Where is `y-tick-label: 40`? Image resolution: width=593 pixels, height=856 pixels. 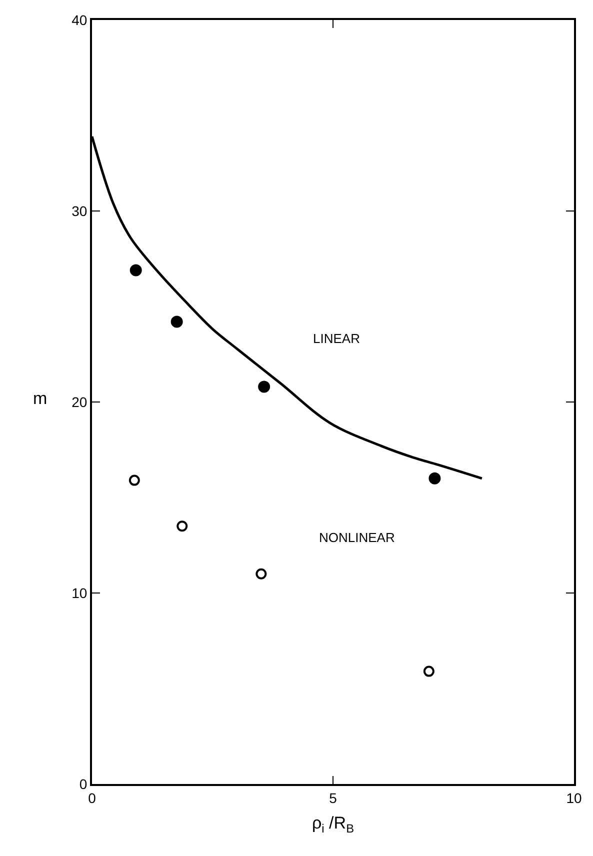 y-tick-label: 40 is located at coordinates (80, 20).